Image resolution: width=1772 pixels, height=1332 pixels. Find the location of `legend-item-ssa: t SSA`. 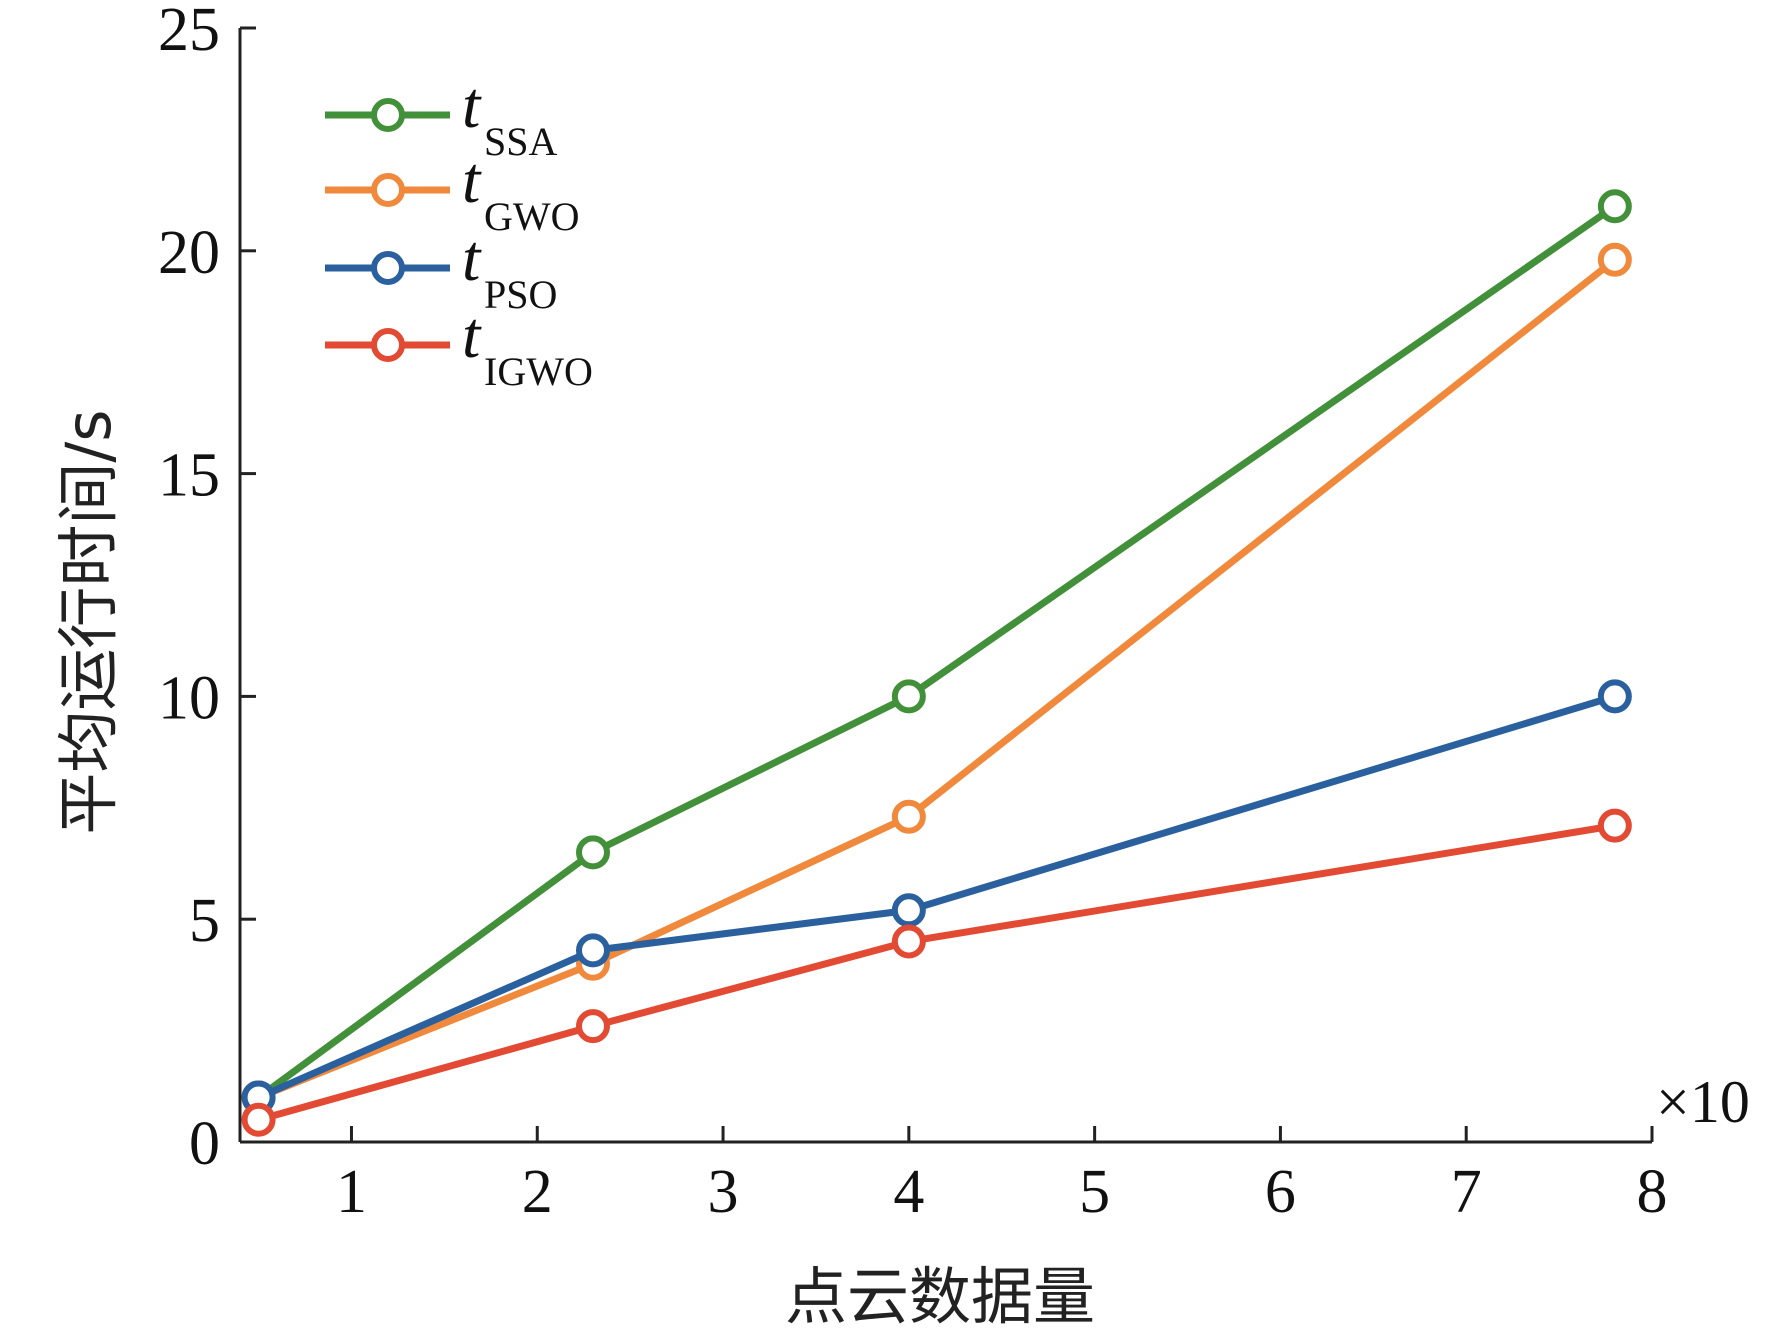

legend-item-ssa: t SSA is located at coordinates (441, 116).